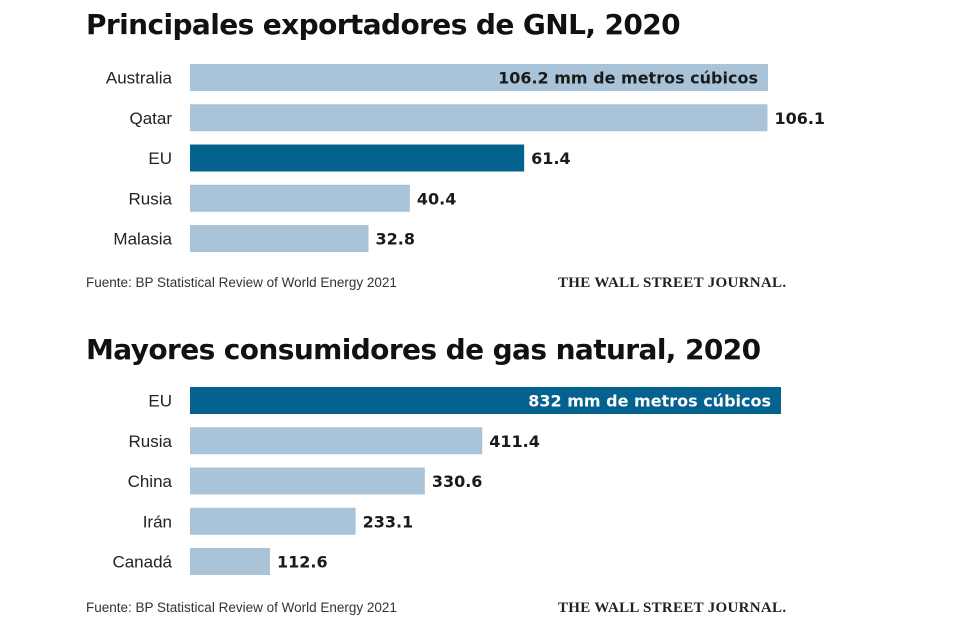  I want to click on chart-title: Principales exportadores de GNL, 2020, so click(383, 24).